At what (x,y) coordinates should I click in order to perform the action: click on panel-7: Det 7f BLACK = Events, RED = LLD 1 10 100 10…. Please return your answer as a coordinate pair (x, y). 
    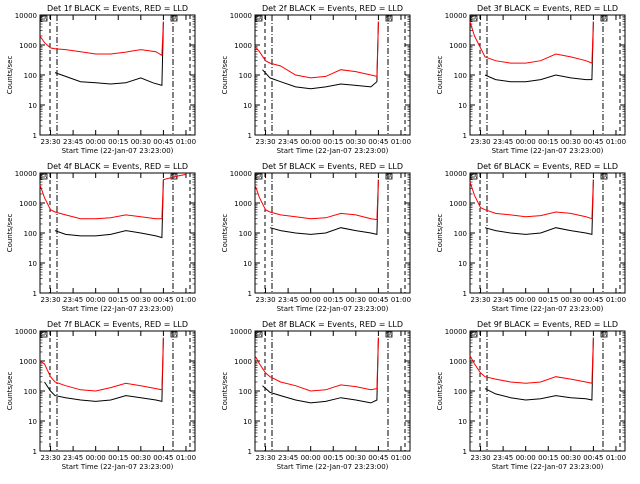
    Looking at the image, I should click on (101, 395).